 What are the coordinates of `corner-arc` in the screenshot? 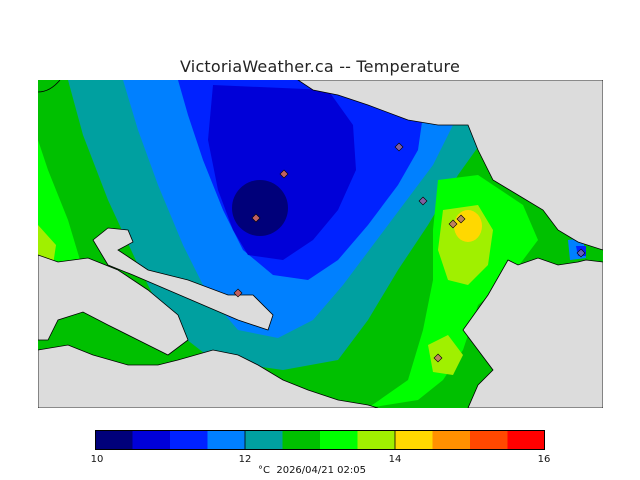 It's located at (49, 86).